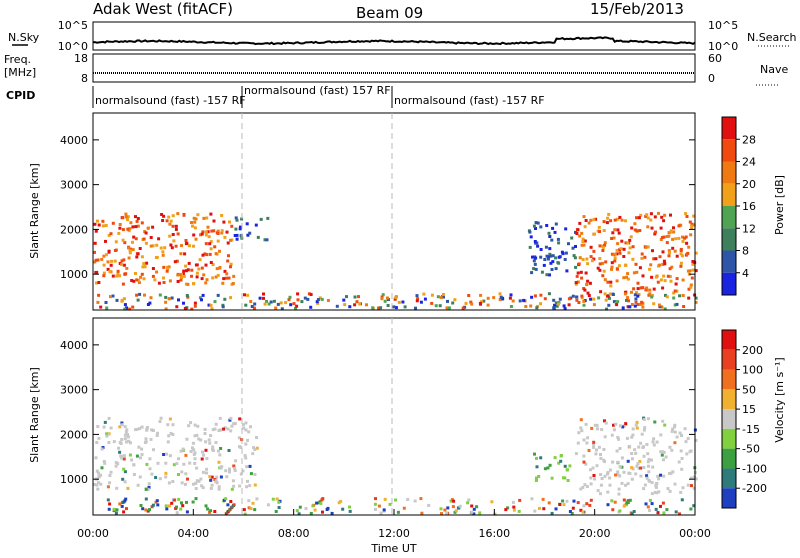 The width and height of the screenshot is (800, 558). What do you see at coordinates (695, 533) in the screenshot?
I see `x-tick-label-6: 00:00` at bounding box center [695, 533].